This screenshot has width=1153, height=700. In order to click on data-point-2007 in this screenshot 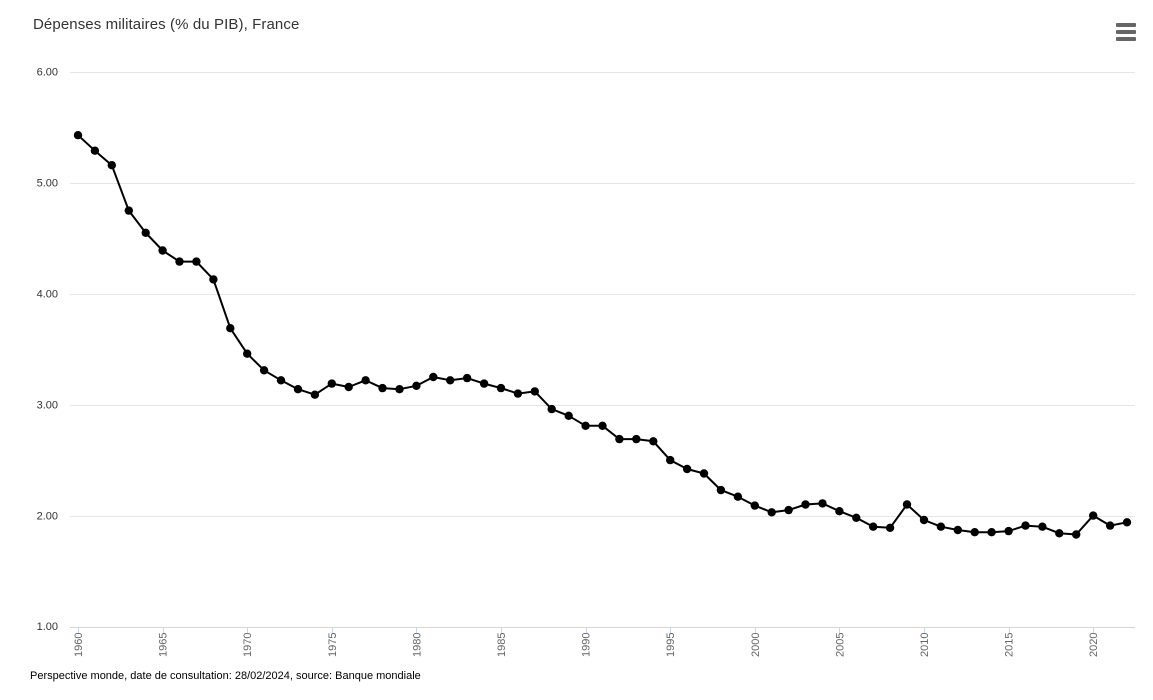, I will do `click(873, 526)`.